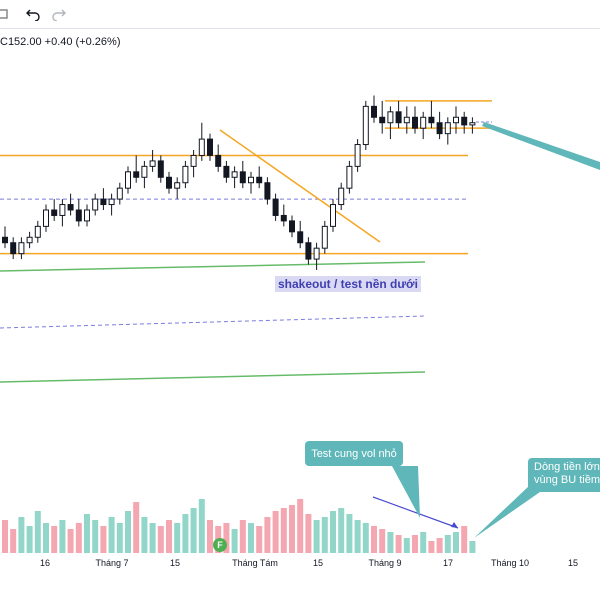  I want to click on green-trend-line-lower, so click(213, 377).